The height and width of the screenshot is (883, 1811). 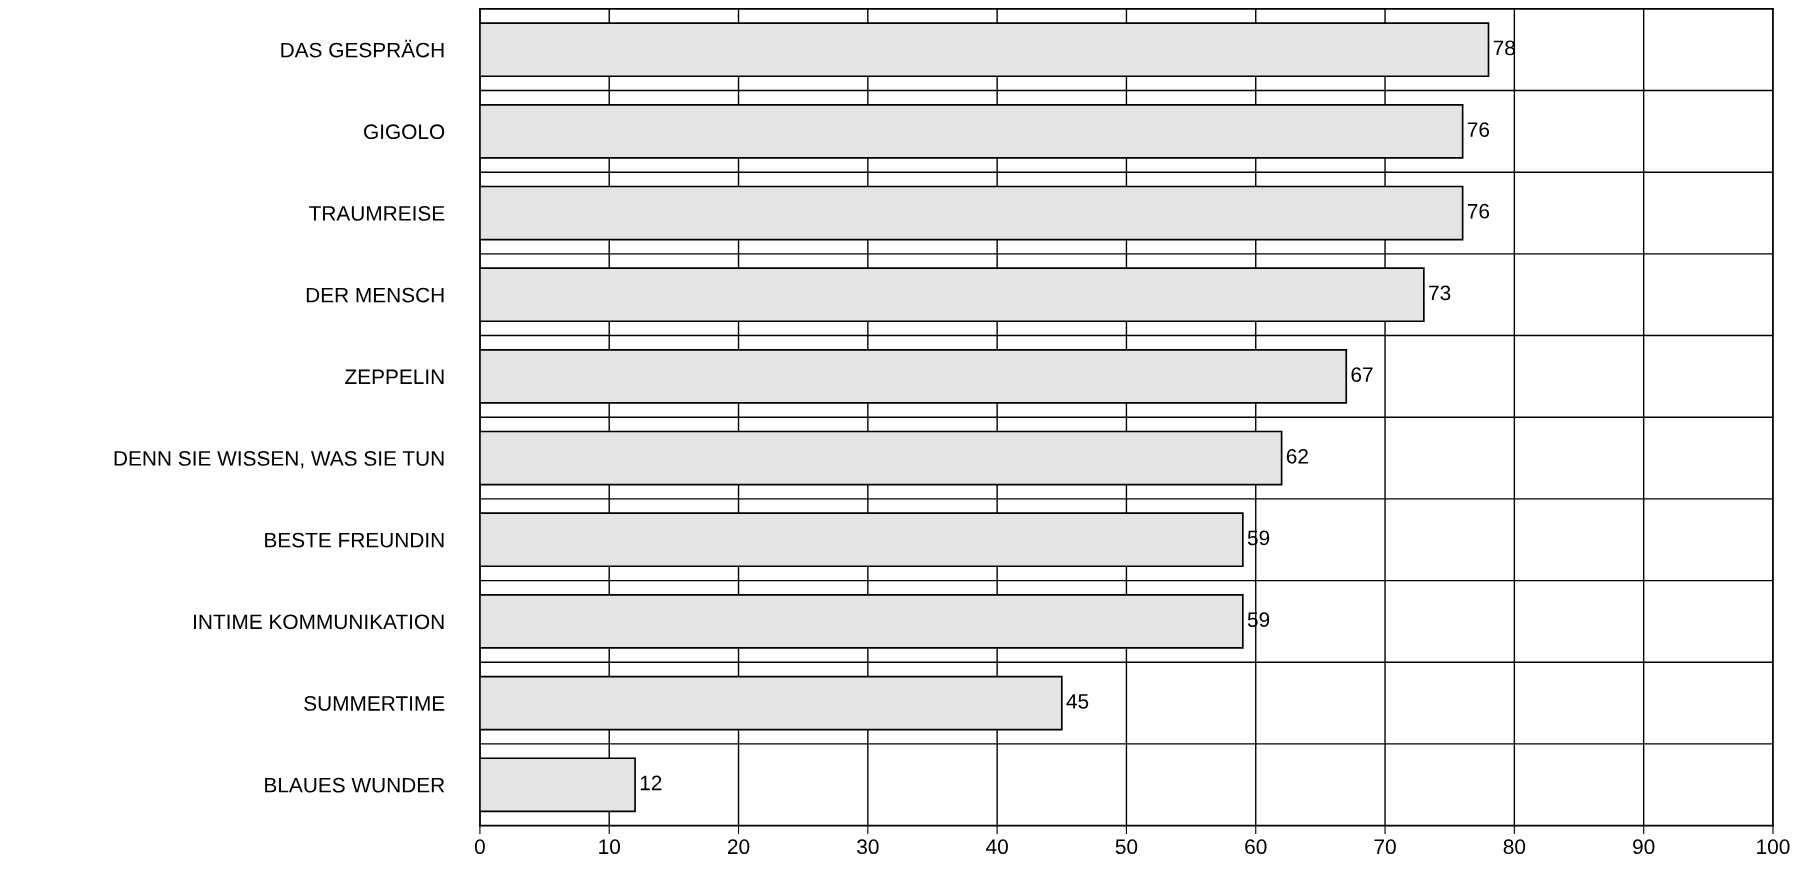 I want to click on y-tick-label: DER MENSCH, so click(x=375, y=295).